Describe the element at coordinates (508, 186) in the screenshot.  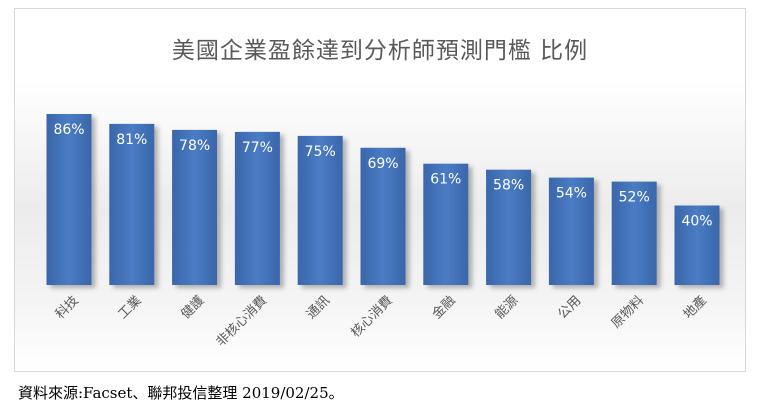
I see `value-label-7: 58%` at that location.